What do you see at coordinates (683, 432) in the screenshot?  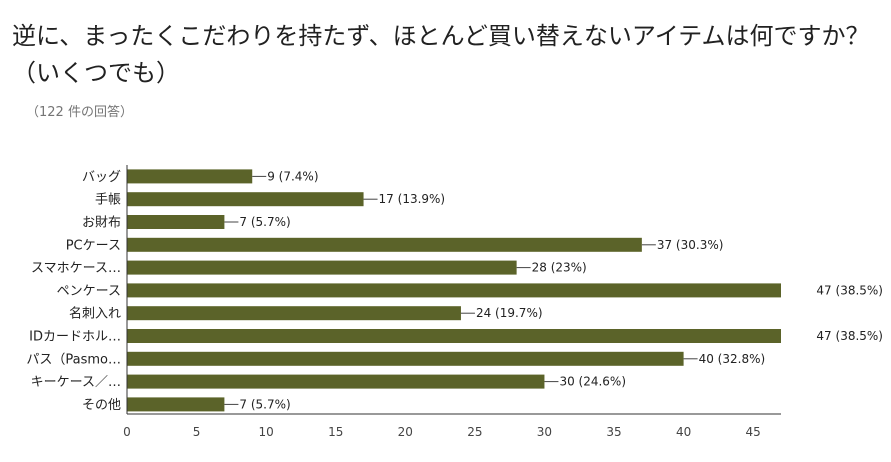 I see `x-tick-label: 40` at bounding box center [683, 432].